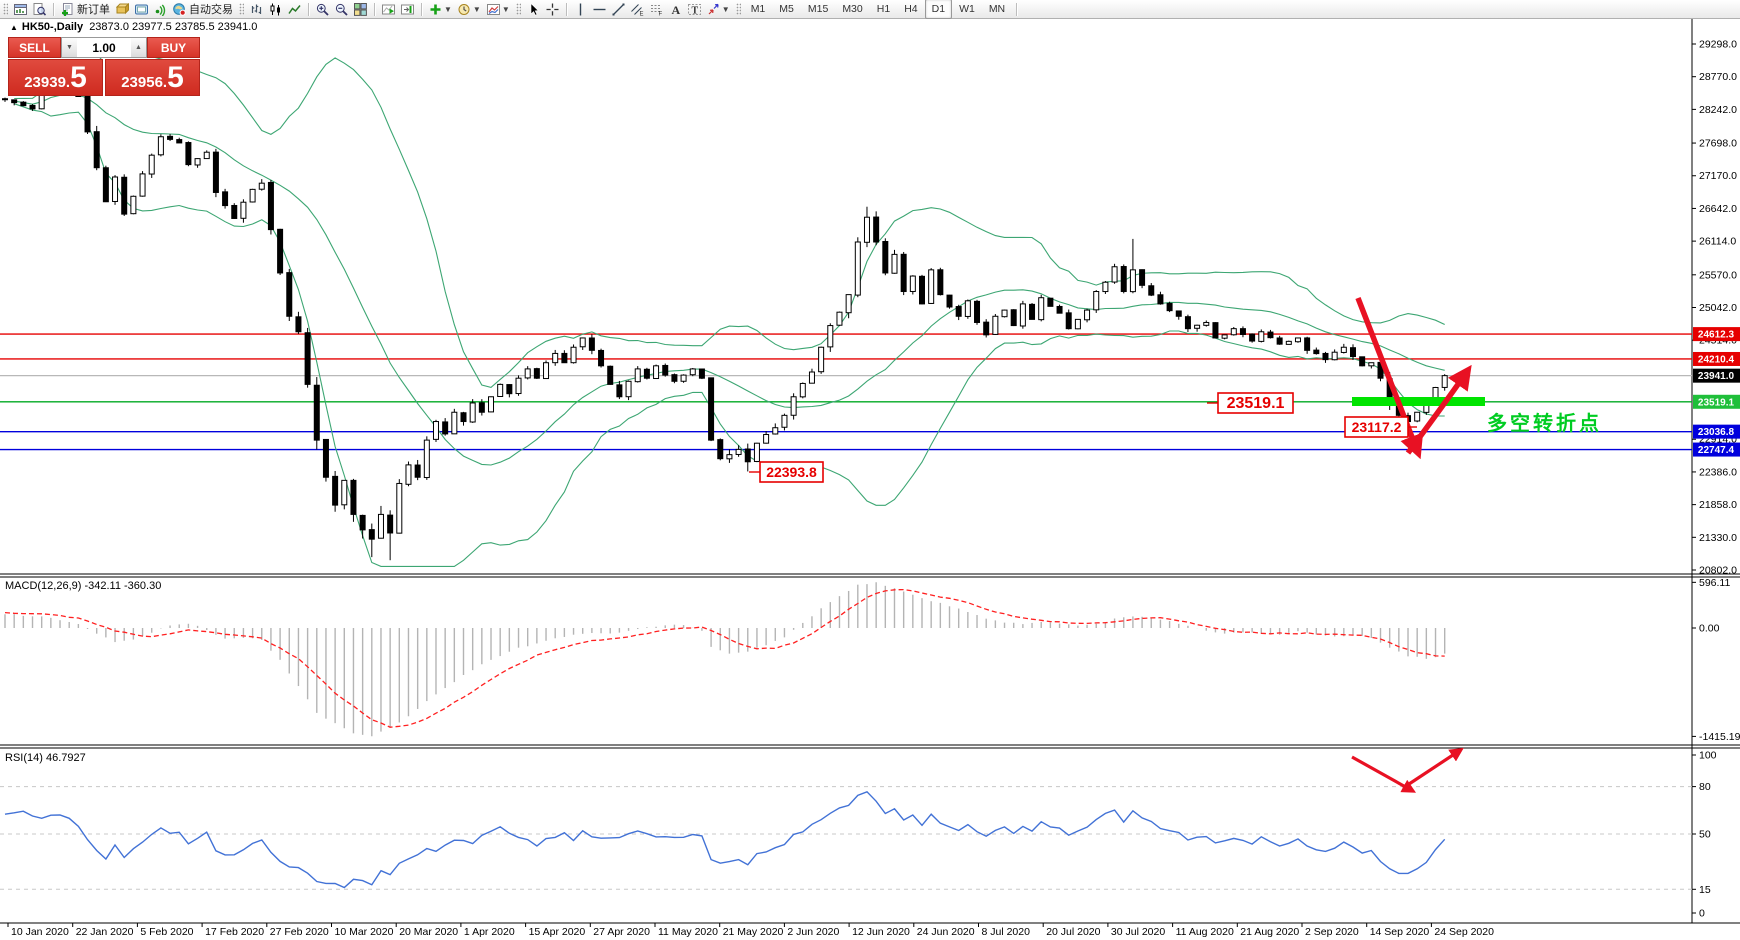 Image resolution: width=1740 pixels, height=940 pixels. I want to click on trendline-button, so click(618, 9).